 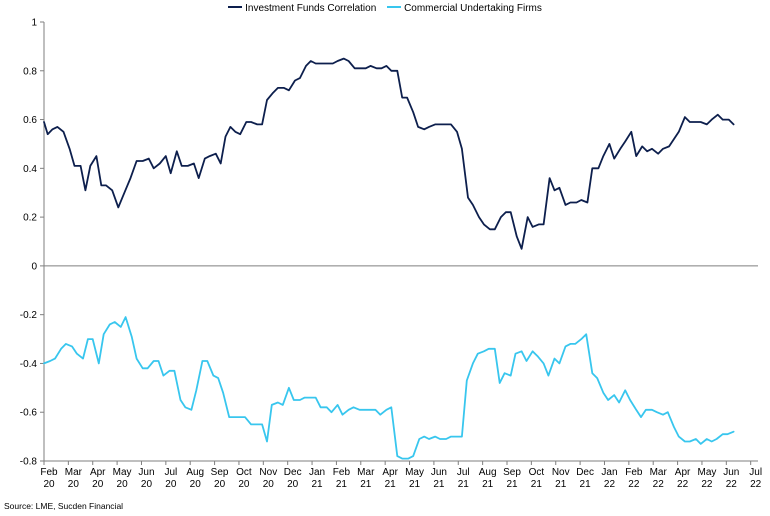 I want to click on legend-swatch-commercial-undertaking, so click(x=394, y=7).